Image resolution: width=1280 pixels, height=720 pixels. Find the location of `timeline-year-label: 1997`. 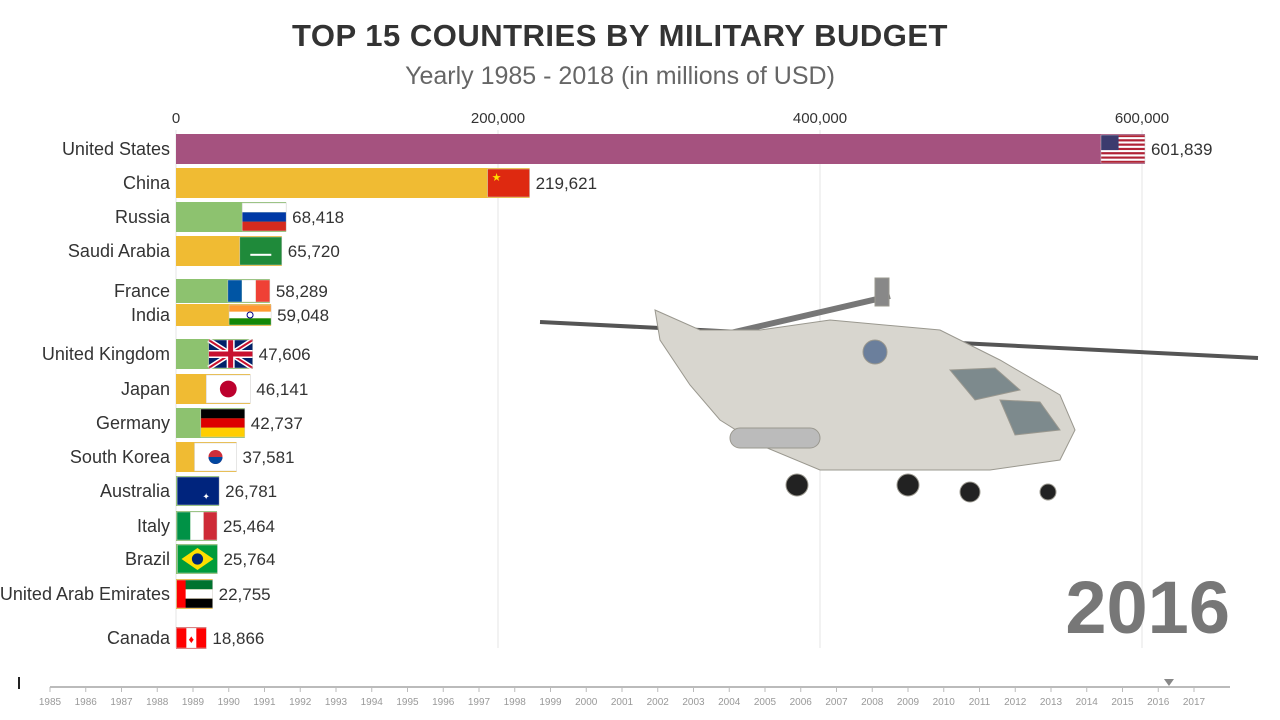

timeline-year-label: 1997 is located at coordinates (479, 702).